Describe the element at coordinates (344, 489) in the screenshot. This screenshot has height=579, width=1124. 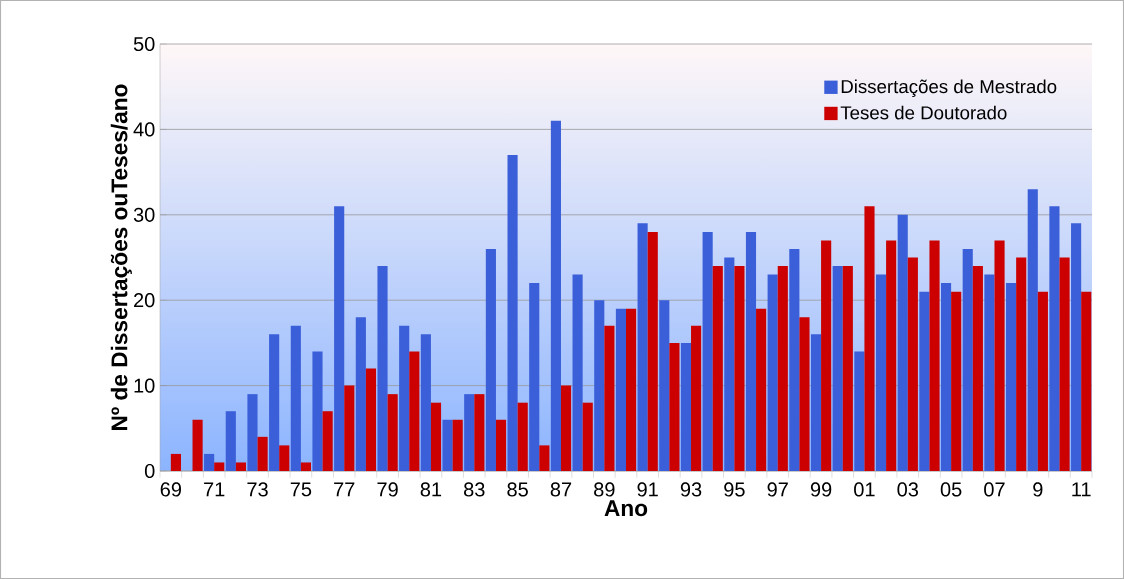
I see `x-tick-label: 77` at that location.